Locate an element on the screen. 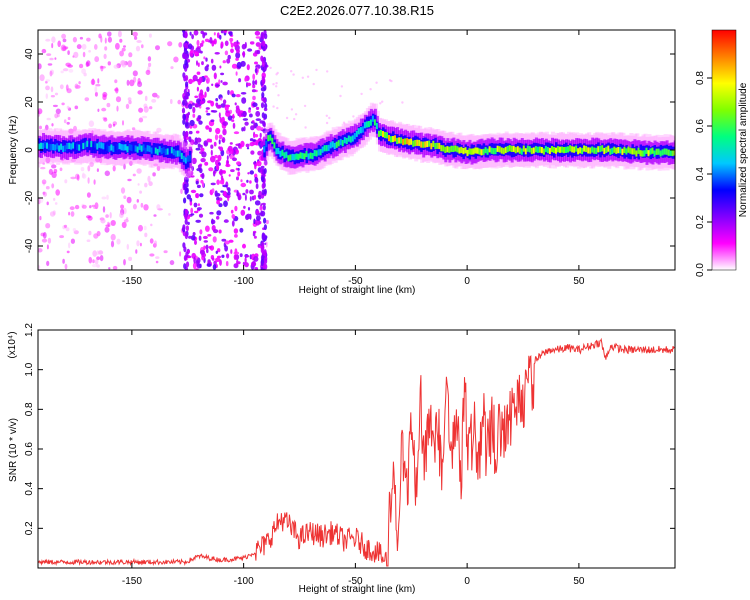 This screenshot has height=600, width=750. y-tick-label: -20 is located at coordinates (29, 197).